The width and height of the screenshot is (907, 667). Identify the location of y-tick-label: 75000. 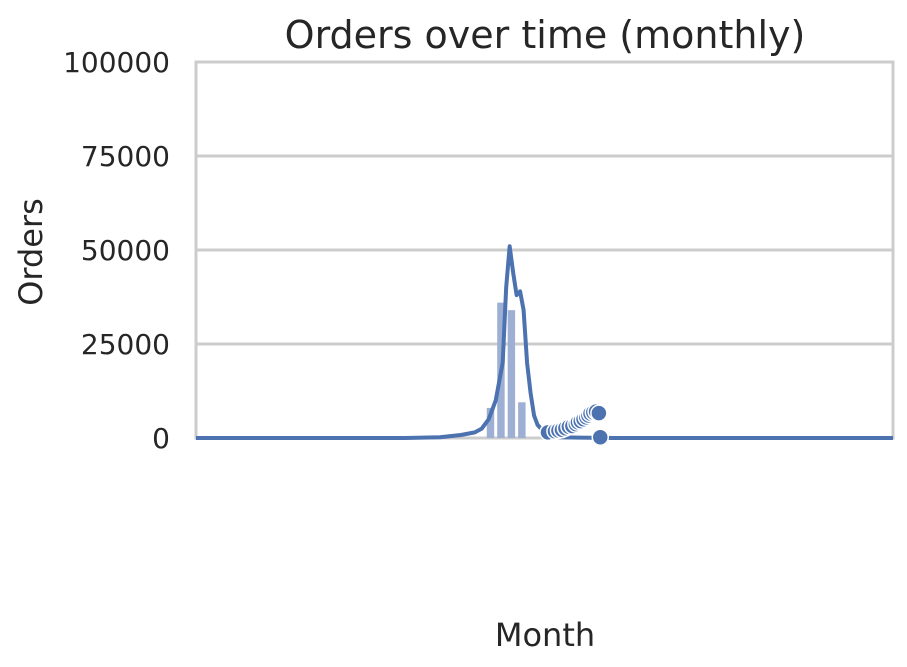
(125, 156).